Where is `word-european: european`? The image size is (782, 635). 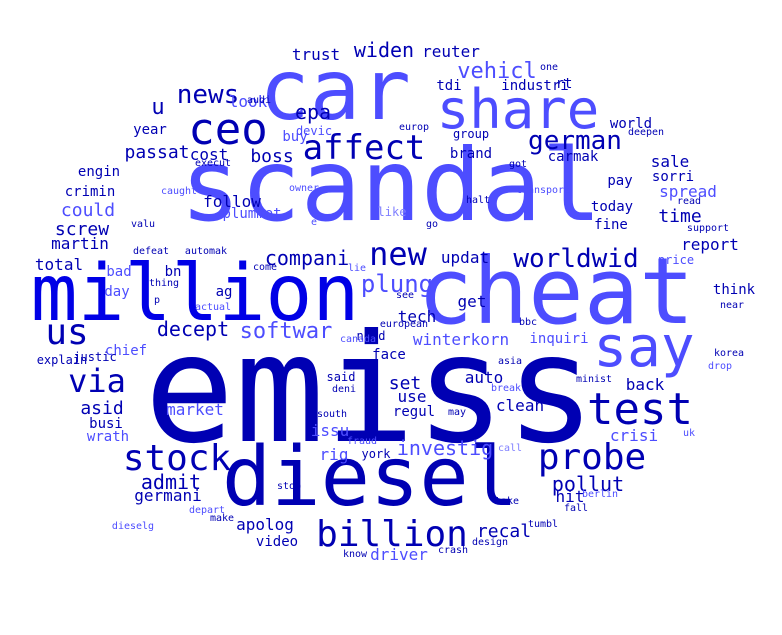
word-european: european is located at coordinates (404, 324).